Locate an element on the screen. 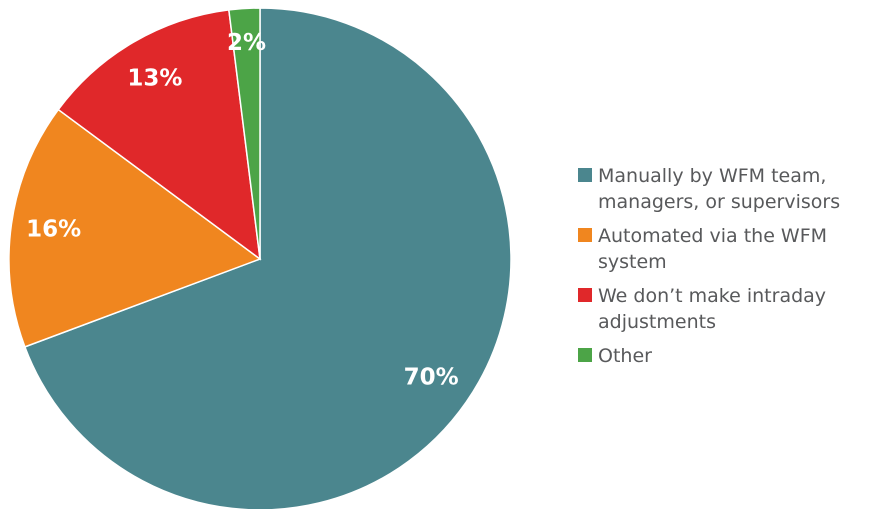  legend-item: Automated via the WFM system is located at coordinates (730, 249).